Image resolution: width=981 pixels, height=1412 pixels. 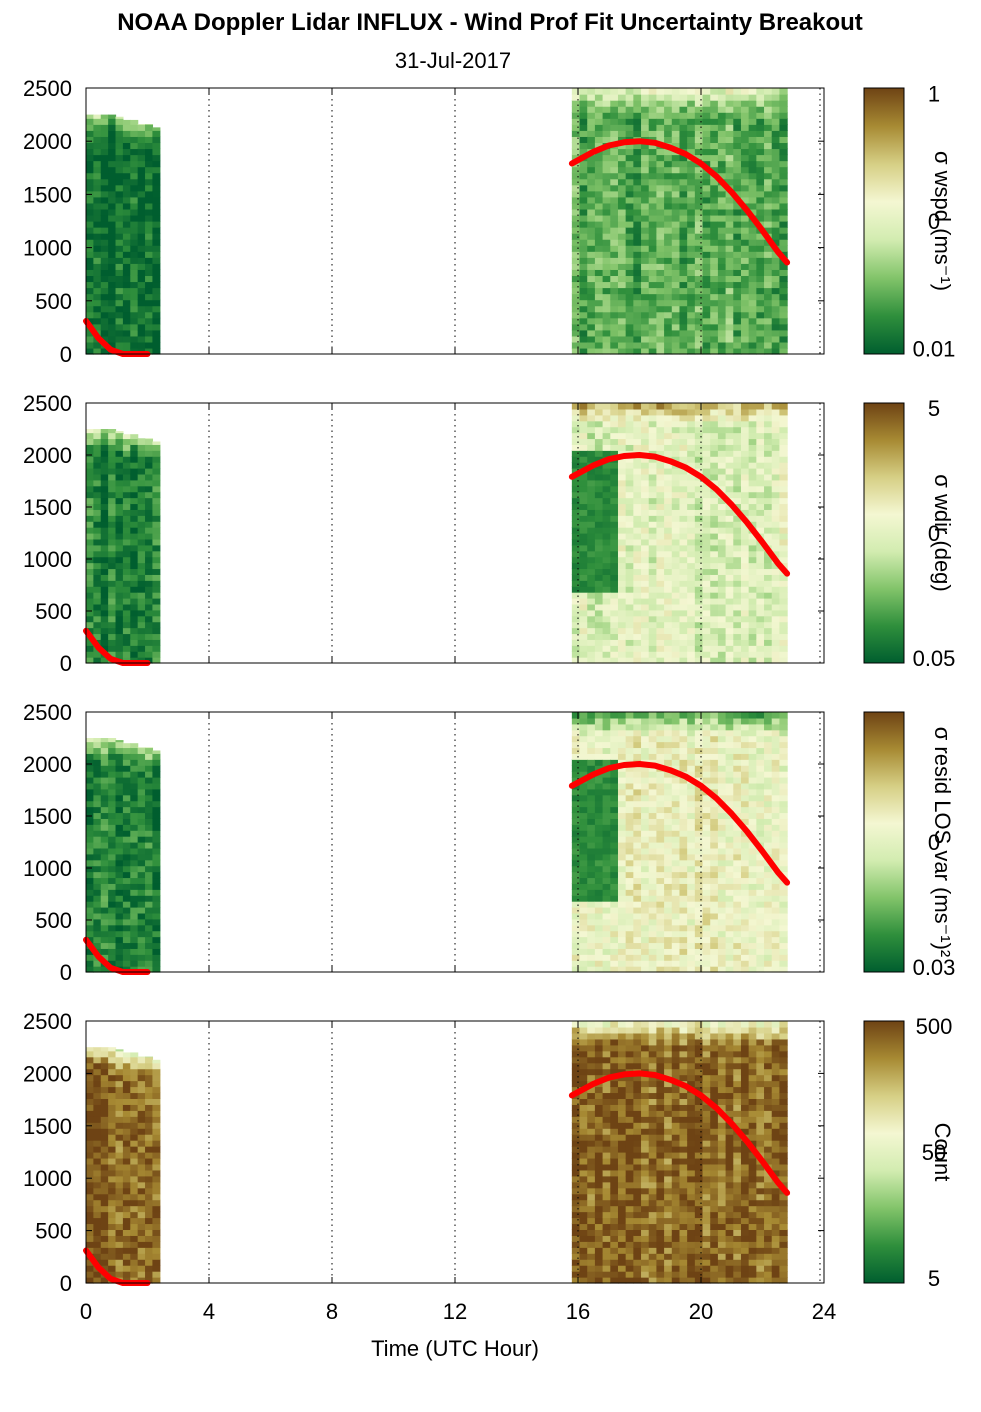 I want to click on y-tick-label: 500, so click(x=53, y=301).